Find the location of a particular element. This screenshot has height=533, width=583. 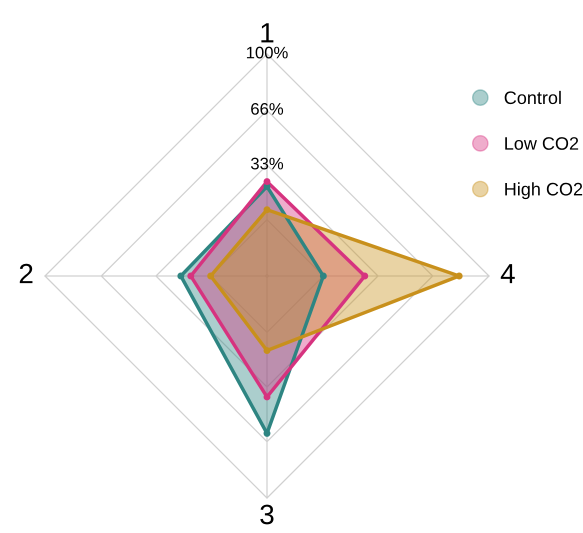

y-tick-label: 66% is located at coordinates (267, 109).